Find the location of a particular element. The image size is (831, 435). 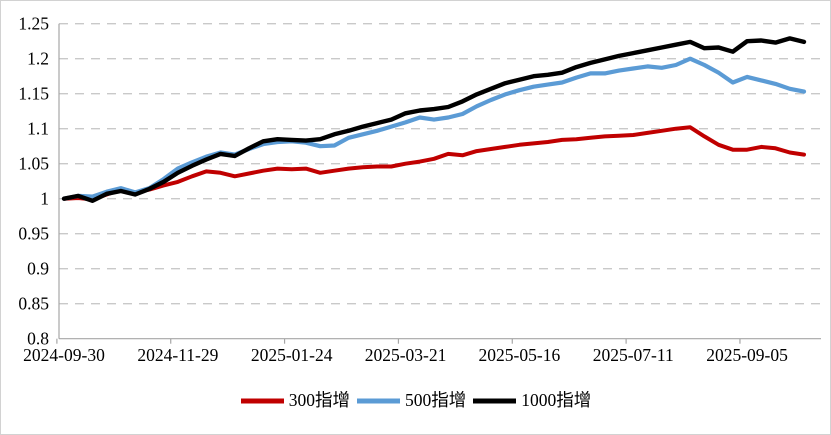

y-tick-label: 1.25 is located at coordinates (33, 24).